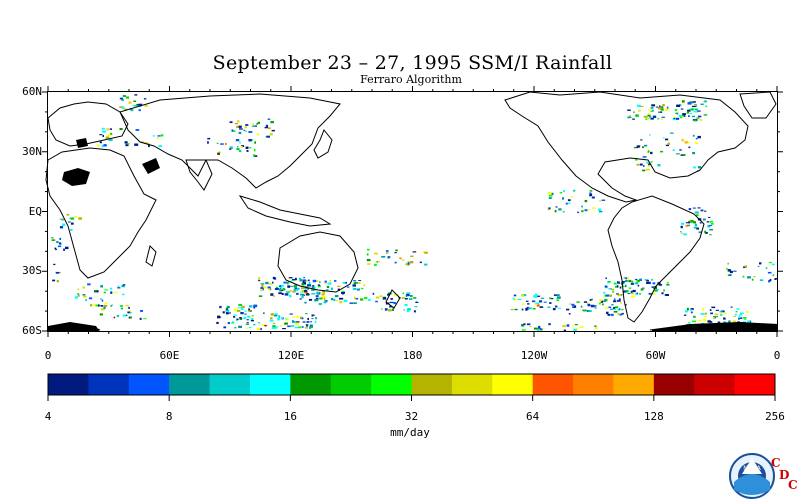 This screenshot has height=500, width=800. Describe the element at coordinates (393, 299) in the screenshot. I see `new-zealand-outline` at that location.